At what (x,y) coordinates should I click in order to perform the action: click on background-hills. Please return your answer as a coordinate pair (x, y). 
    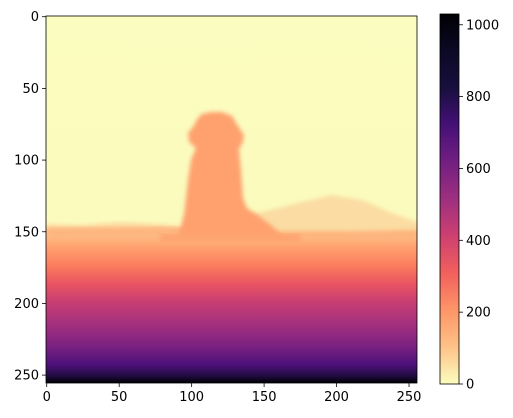
    Looking at the image, I should click on (324, 213).